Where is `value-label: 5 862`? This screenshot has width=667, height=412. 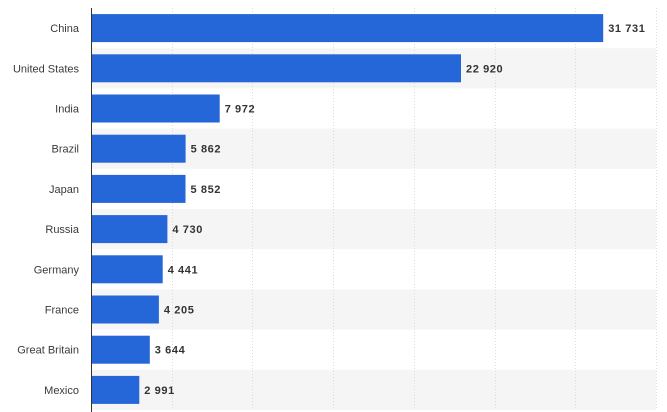 value-label: 5 862 is located at coordinates (206, 150).